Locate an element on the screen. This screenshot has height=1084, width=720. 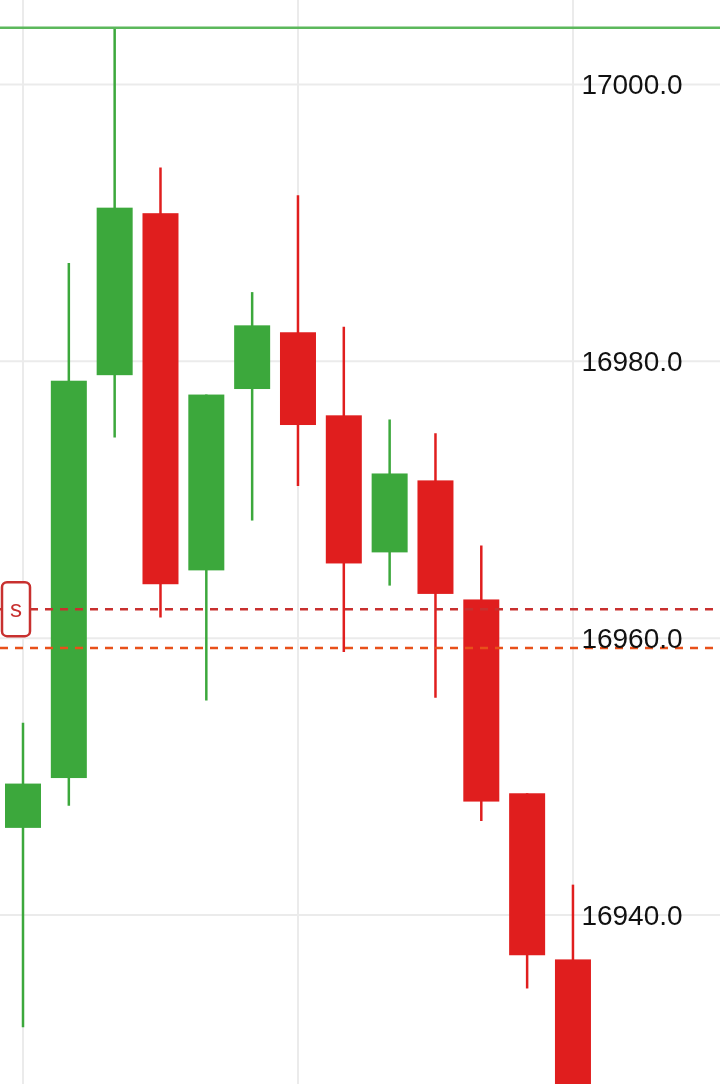
y-tick-label: 16960.0 is located at coordinates (632, 639).